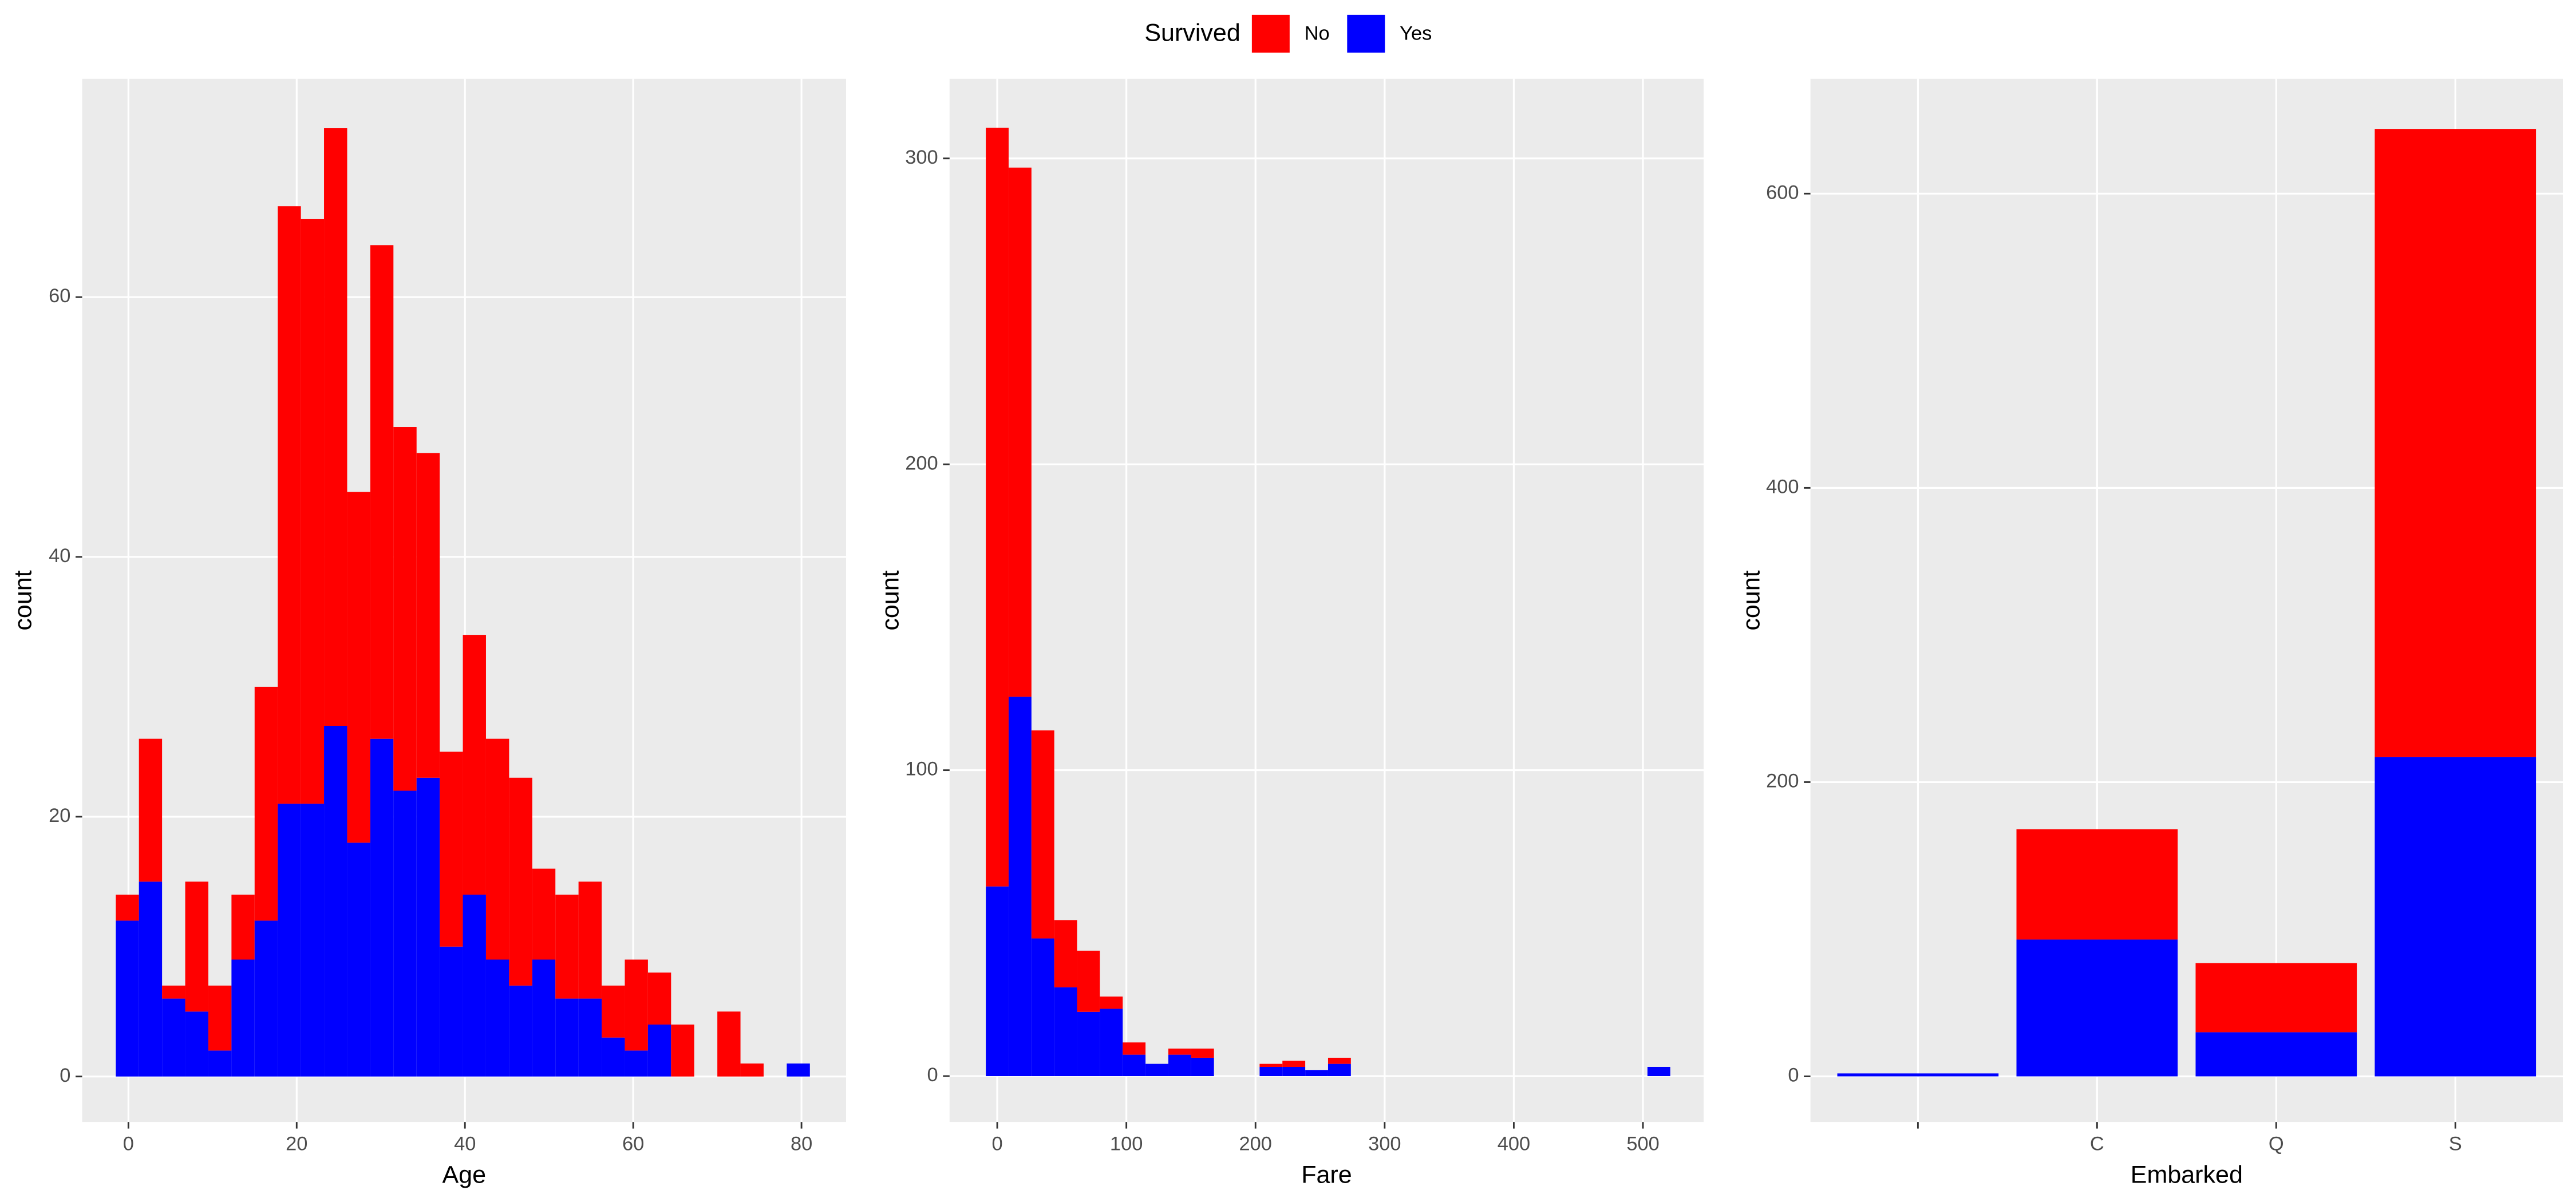 This screenshot has height=1202, width=2576. I want to click on x-axis-title: Fare, so click(1326, 1175).